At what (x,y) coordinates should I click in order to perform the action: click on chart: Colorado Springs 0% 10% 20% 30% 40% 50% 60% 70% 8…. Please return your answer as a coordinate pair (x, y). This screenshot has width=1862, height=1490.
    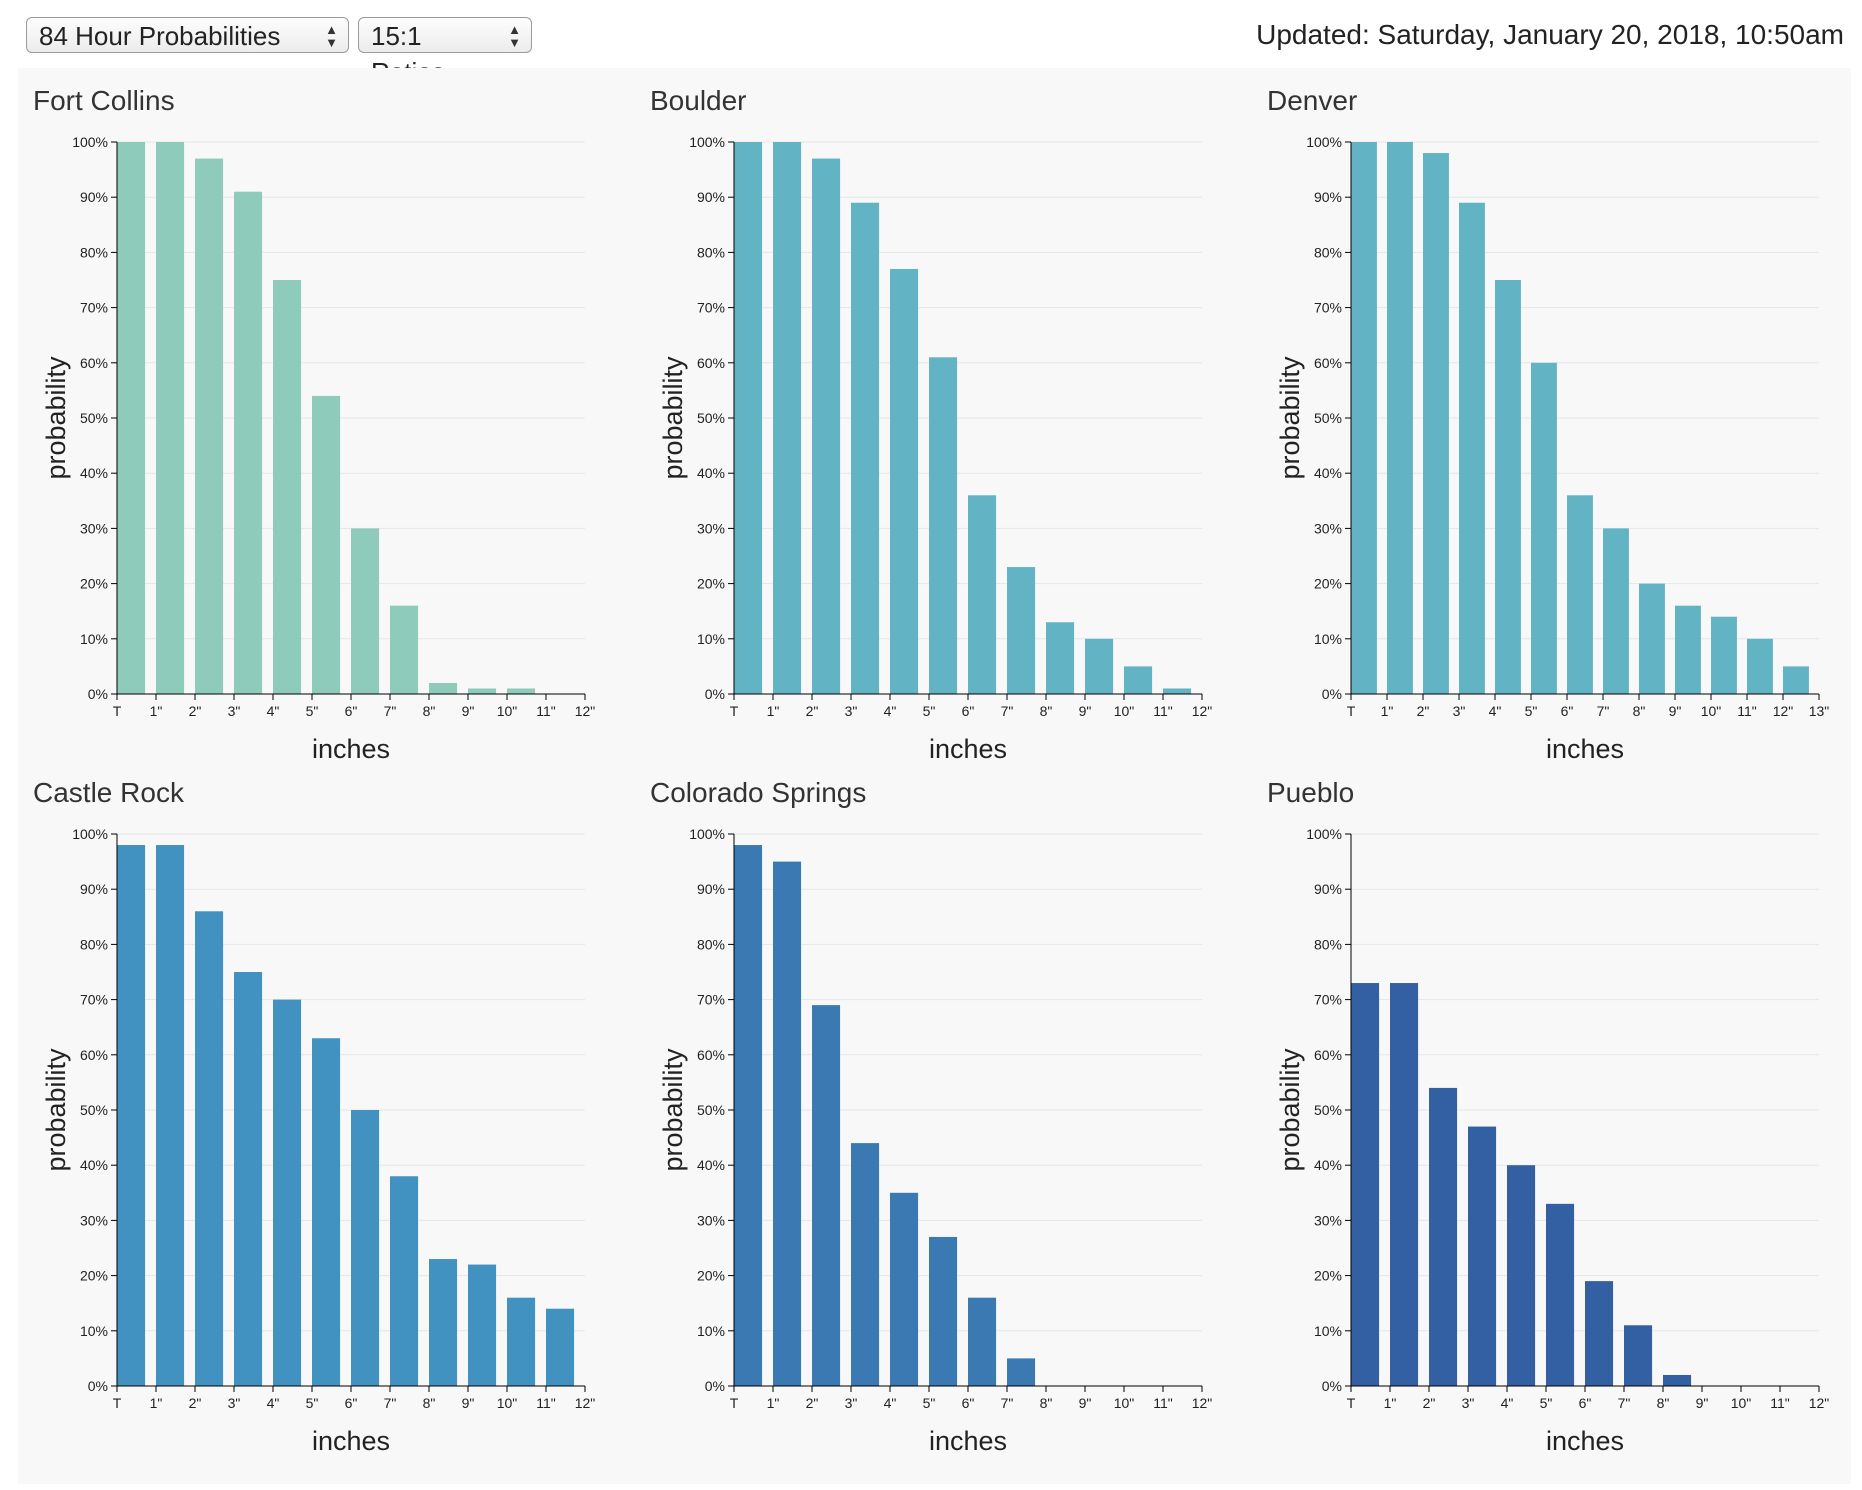
    Looking at the image, I should click on (931, 1116).